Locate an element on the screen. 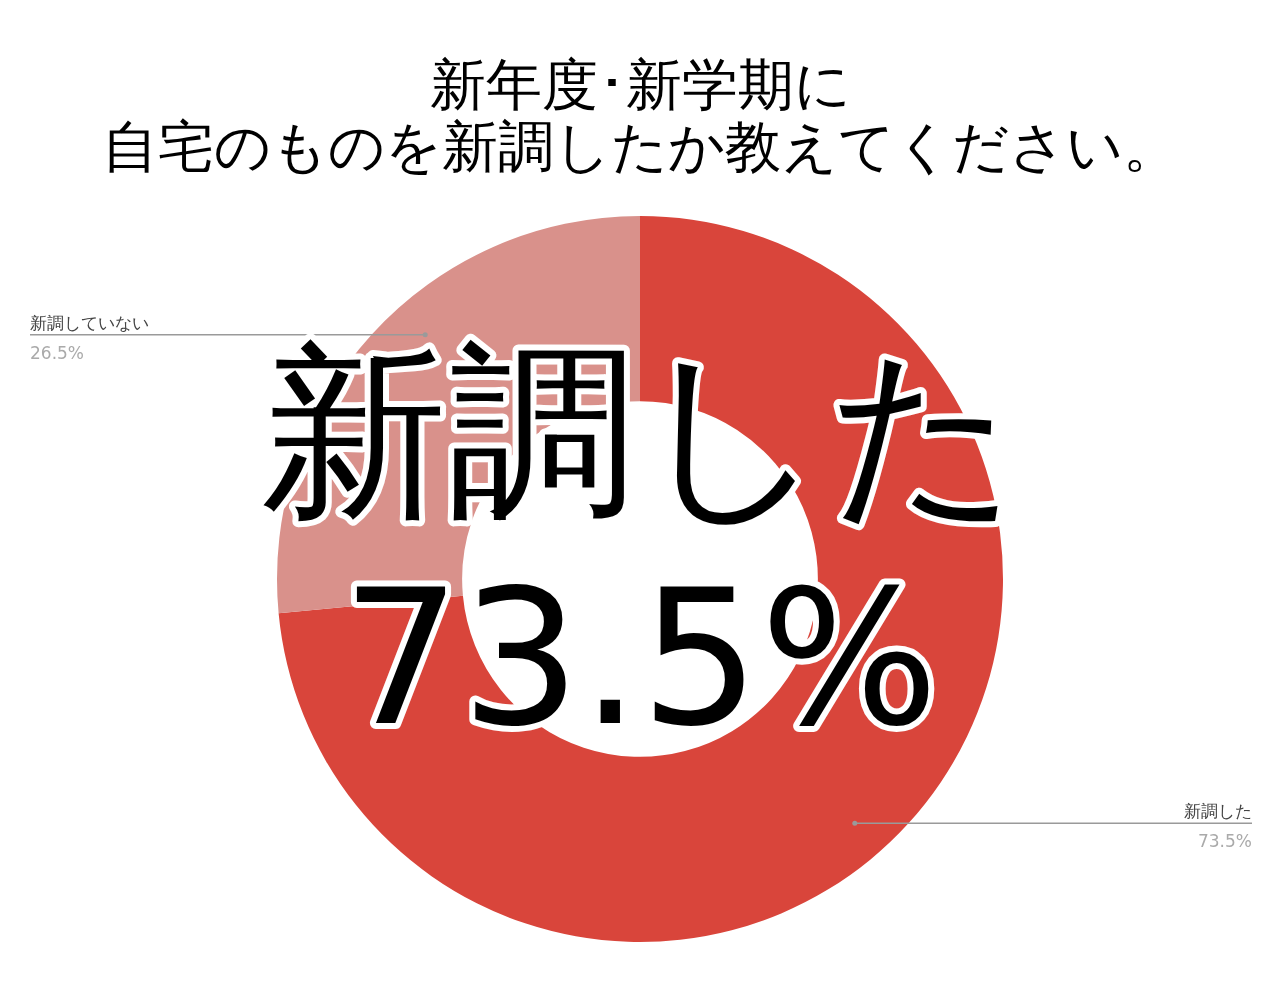  data-label: 26.5% is located at coordinates (57, 352).